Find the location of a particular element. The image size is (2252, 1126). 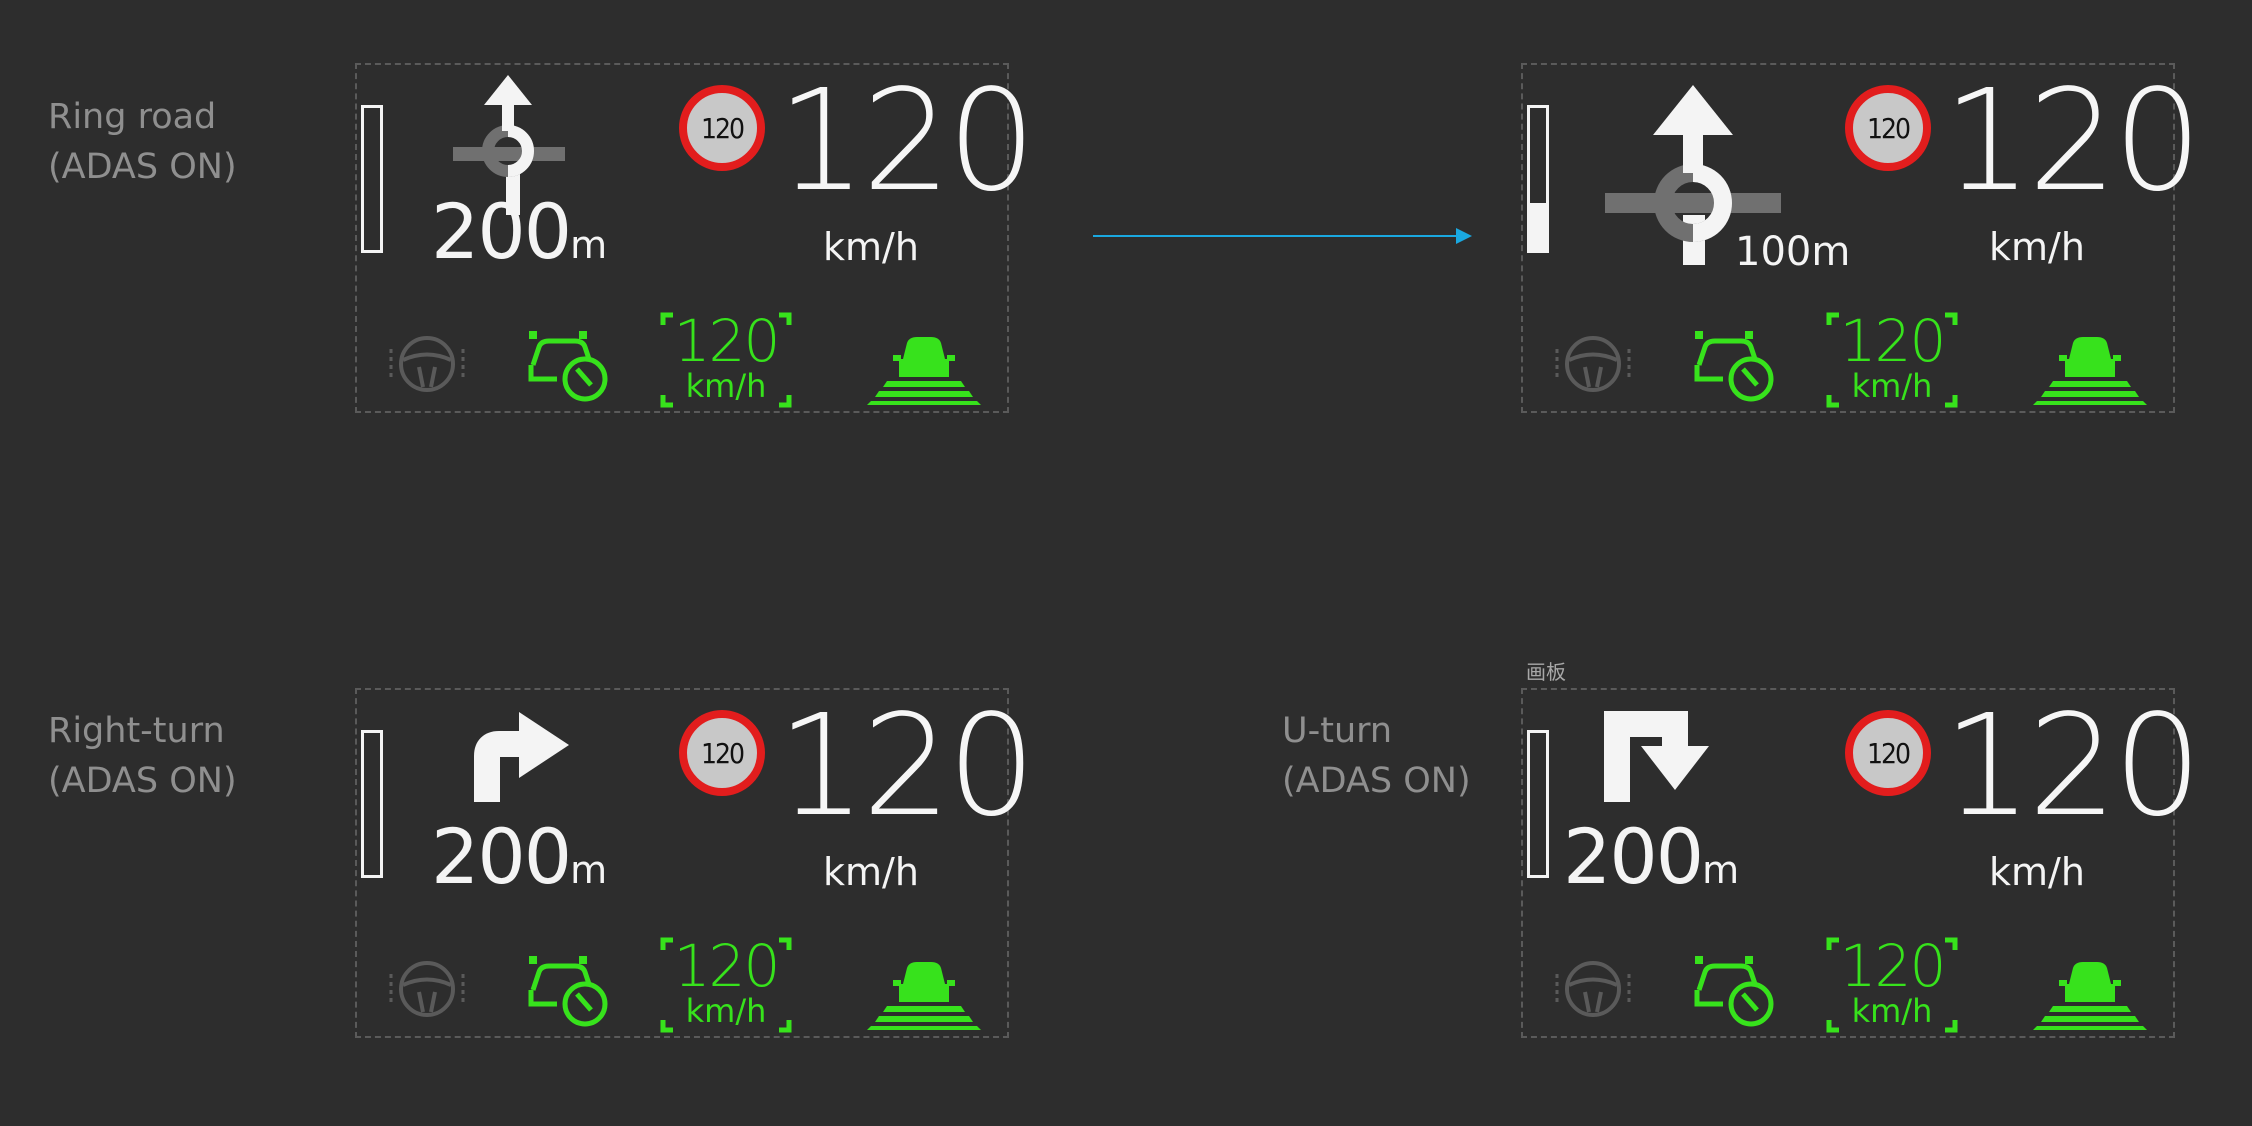

hud-panel-right-turn: 200m 120 120 km/h 120 km/h is located at coordinates (695, 863).